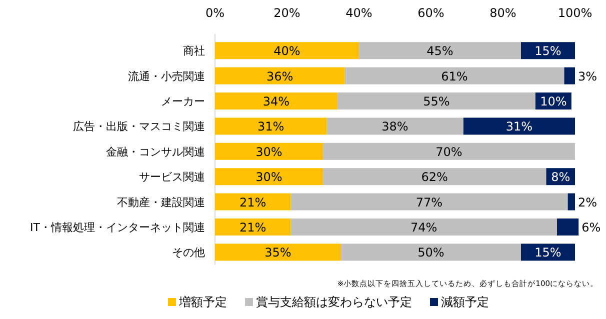 This screenshot has width=606, height=319. I want to click on x-tick-label: 0%, so click(215, 13).